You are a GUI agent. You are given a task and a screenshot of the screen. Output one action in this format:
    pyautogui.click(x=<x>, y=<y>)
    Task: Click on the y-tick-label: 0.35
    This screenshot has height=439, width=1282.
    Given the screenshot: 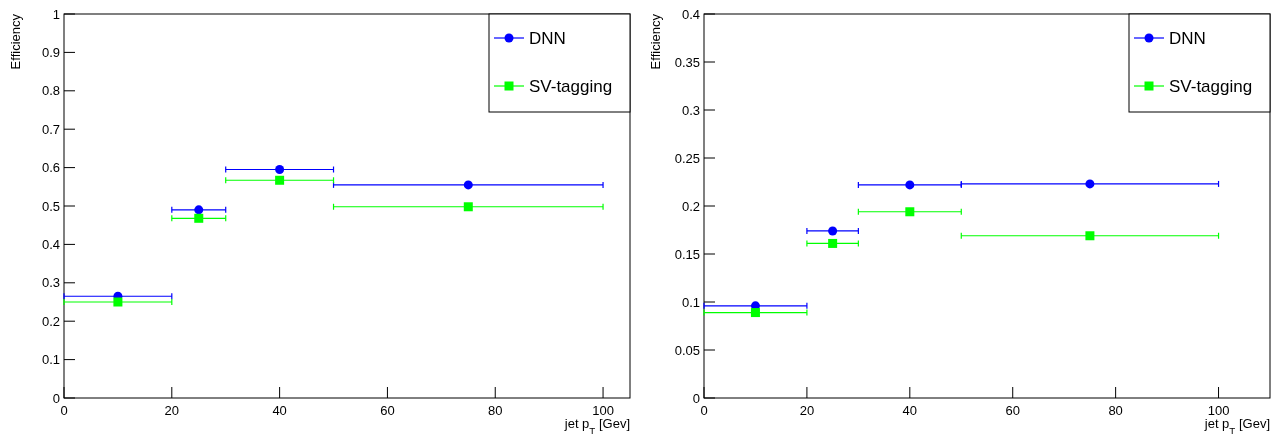 What is the action you would take?
    pyautogui.click(x=687, y=62)
    